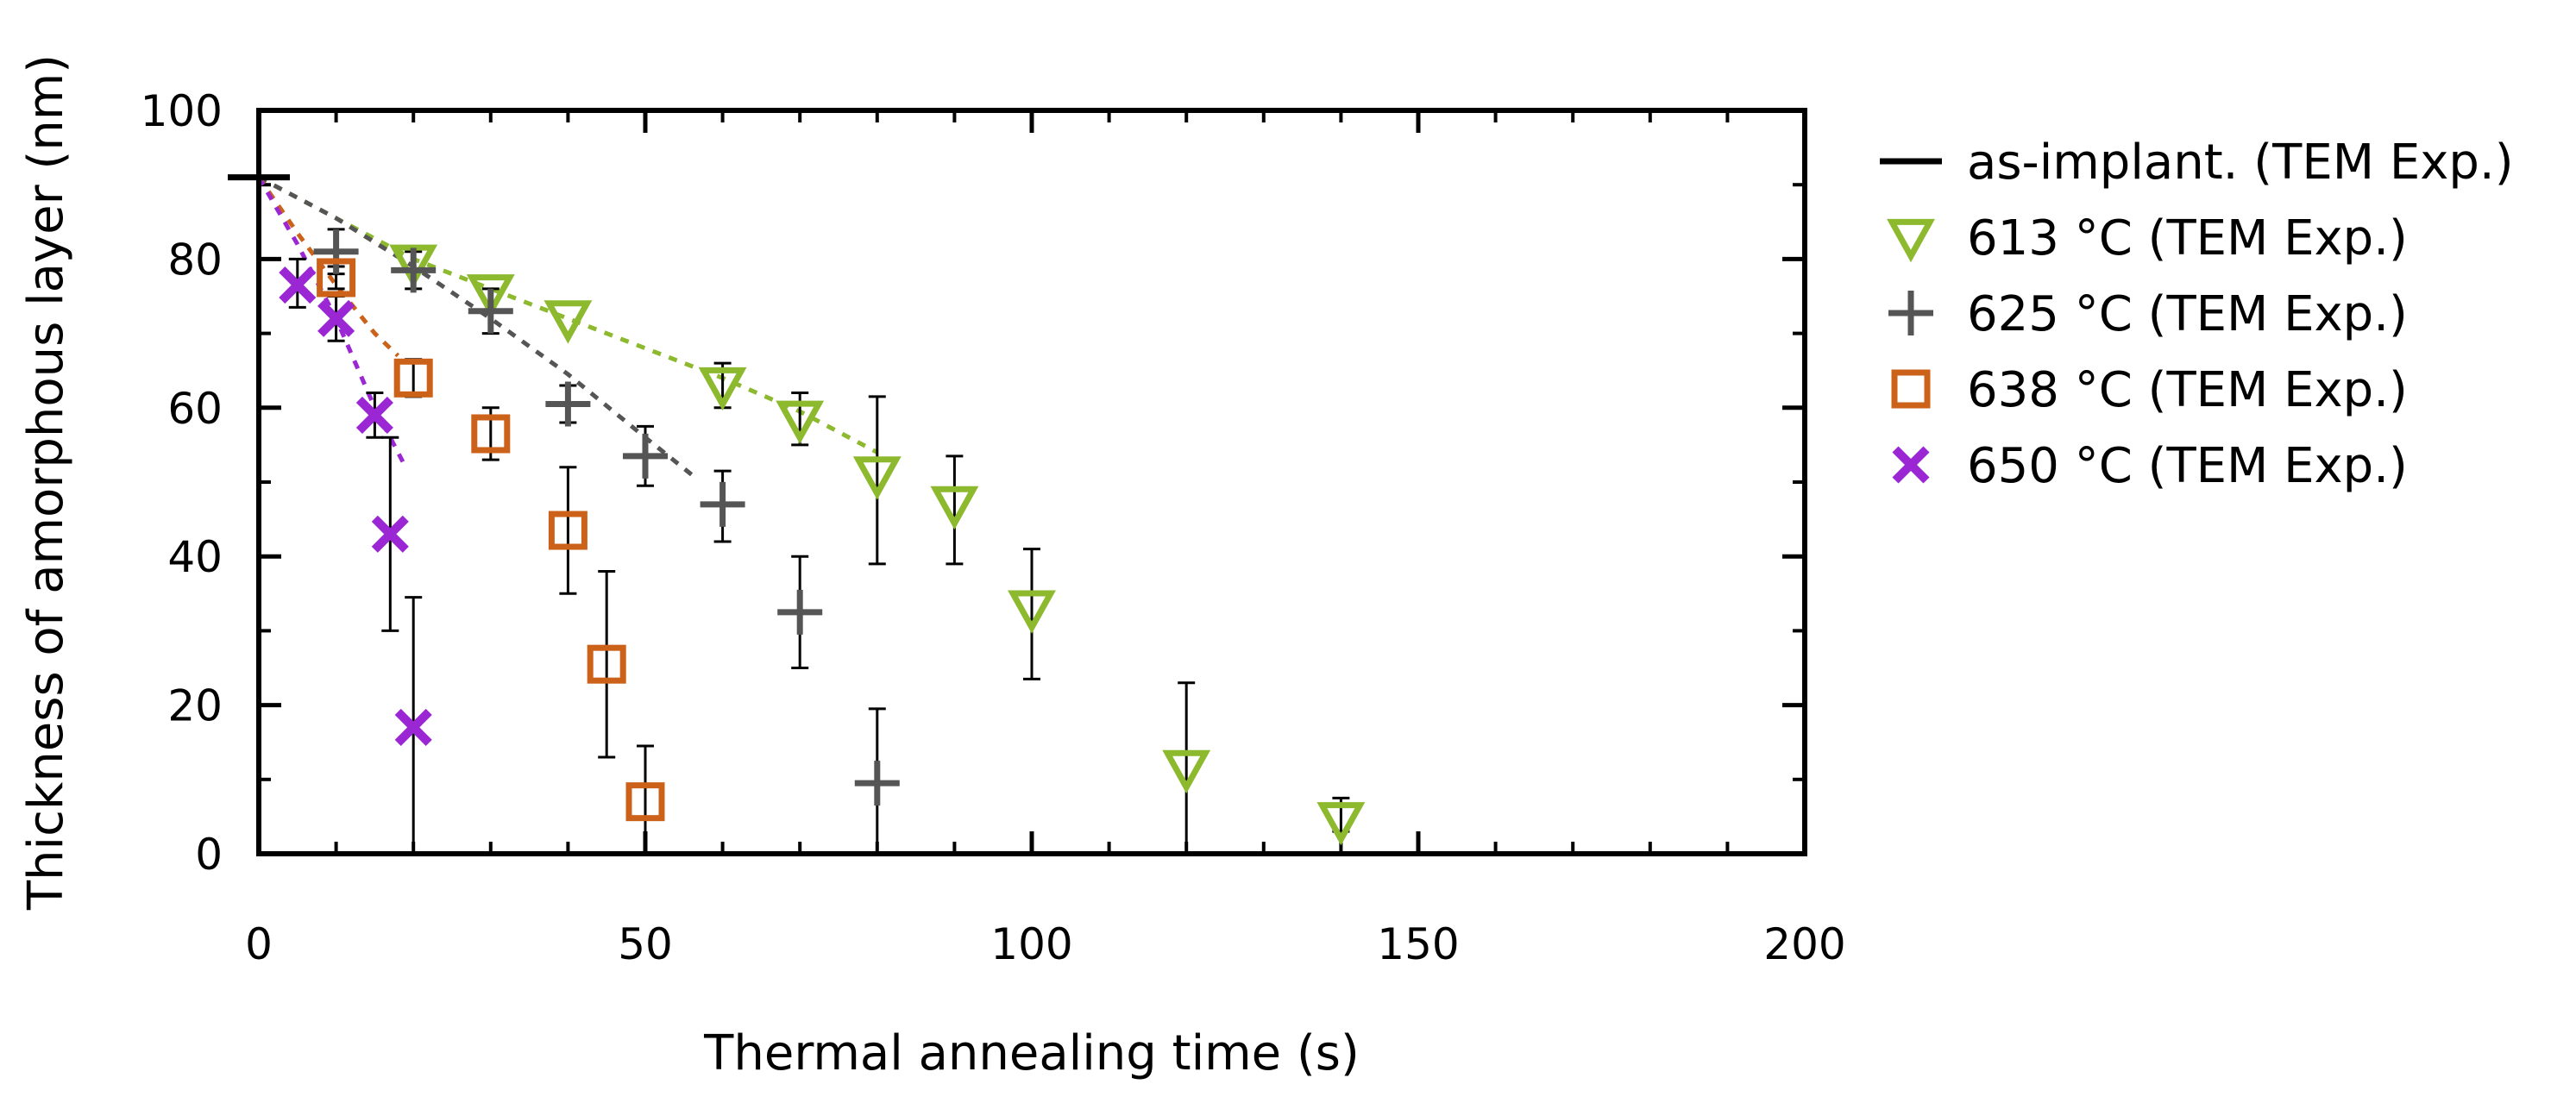 The width and height of the screenshot is (2576, 1103). What do you see at coordinates (1031, 944) in the screenshot?
I see `x-tick-label: 100` at bounding box center [1031, 944].